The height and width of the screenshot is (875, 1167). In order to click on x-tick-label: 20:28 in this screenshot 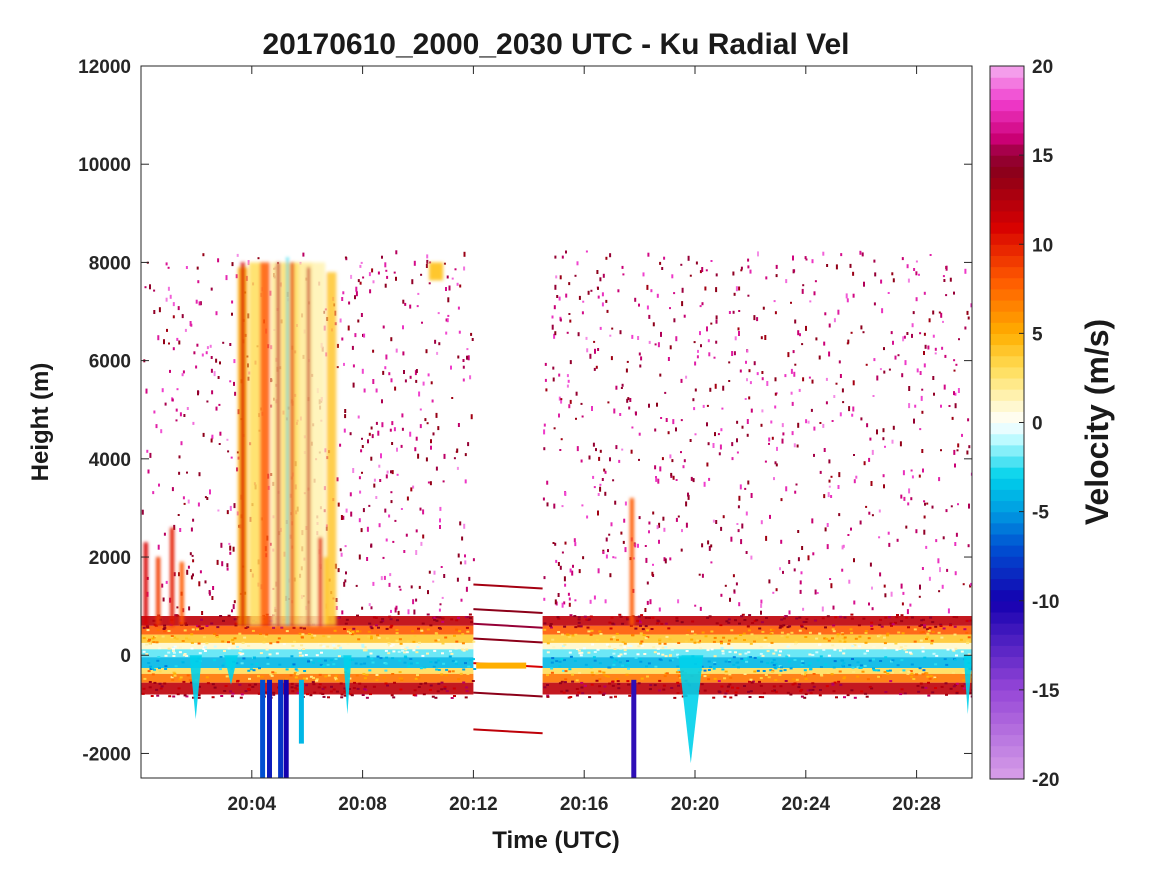, I will do `click(916, 804)`.